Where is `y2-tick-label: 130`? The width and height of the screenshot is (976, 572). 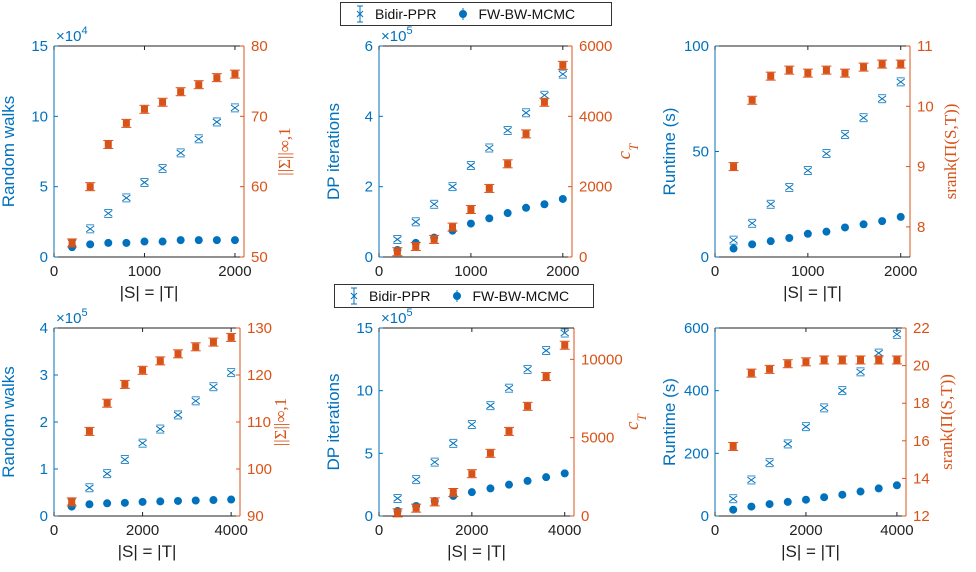 y2-tick-label: 130 is located at coordinates (259, 328).